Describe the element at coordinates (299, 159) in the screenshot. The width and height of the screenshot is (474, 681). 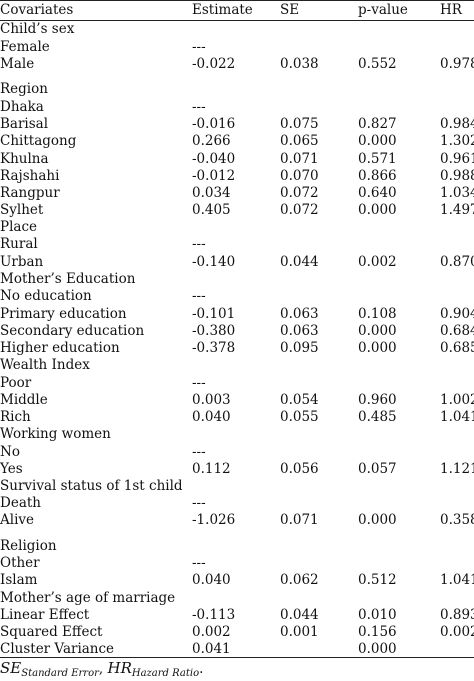
I see `cell-se: 0.071` at that location.